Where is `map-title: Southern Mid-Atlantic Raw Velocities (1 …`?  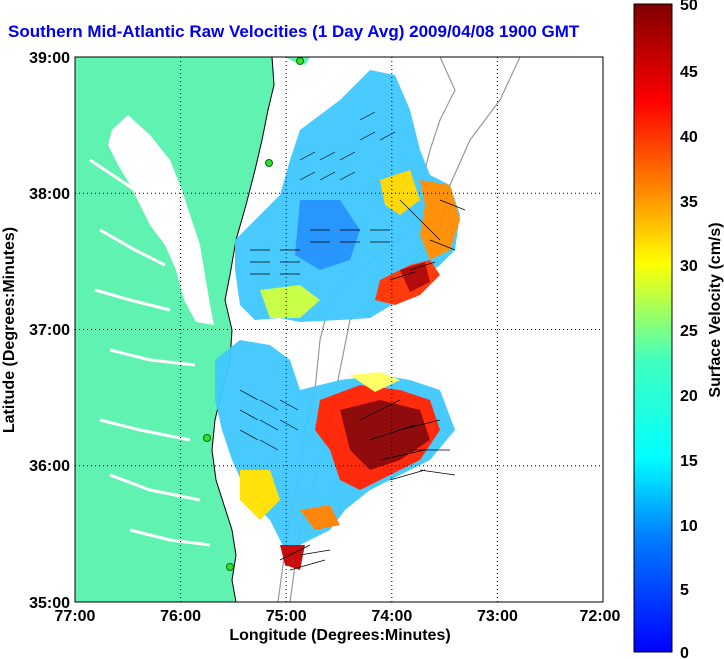
map-title: Southern Mid-Atlantic Raw Velocities (1 … is located at coordinates (294, 31).